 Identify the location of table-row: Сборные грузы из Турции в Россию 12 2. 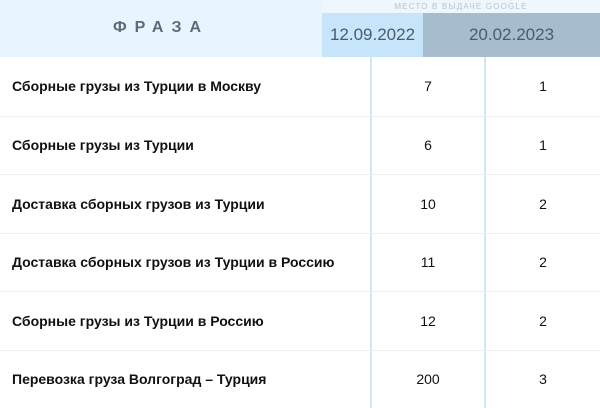
(300, 320).